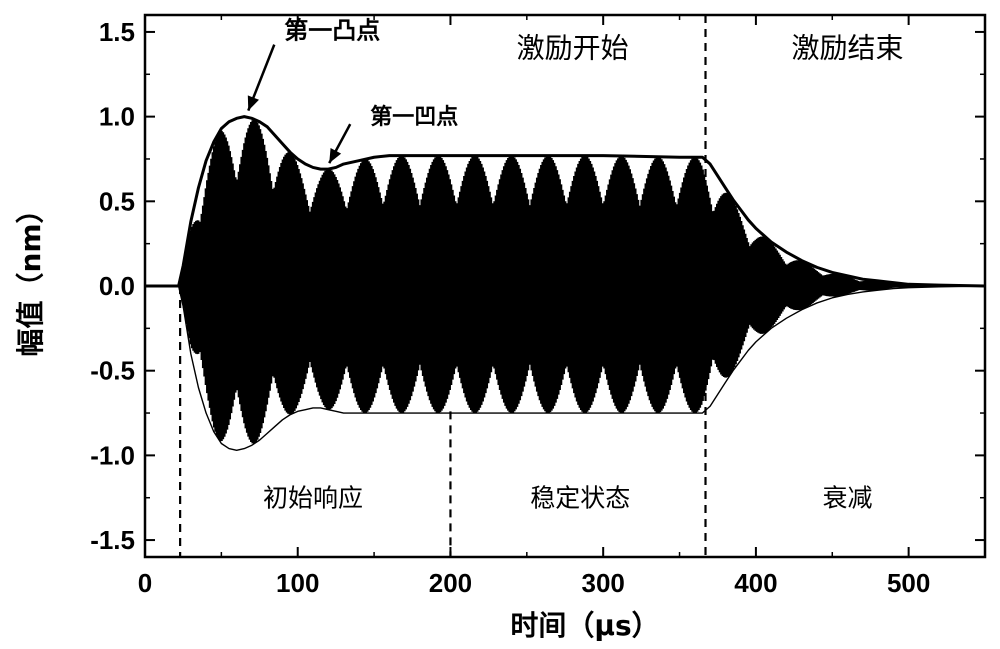 The width and height of the screenshot is (1000, 649). What do you see at coordinates (573, 47) in the screenshot?
I see `region-label-top: 激励开始` at bounding box center [573, 47].